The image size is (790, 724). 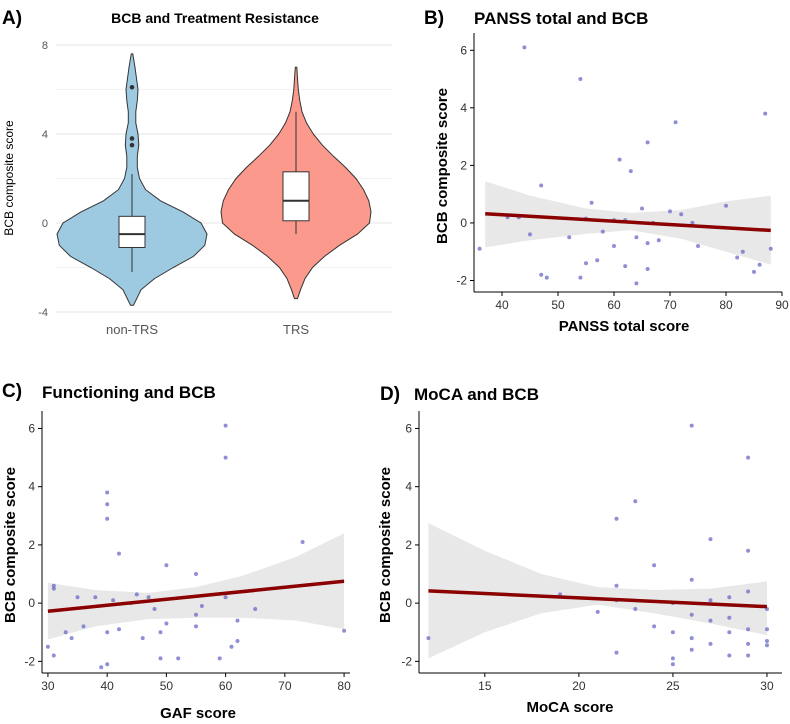 What do you see at coordinates (31, 545) in the screenshot?
I see `y-tick-label: 2` at bounding box center [31, 545].